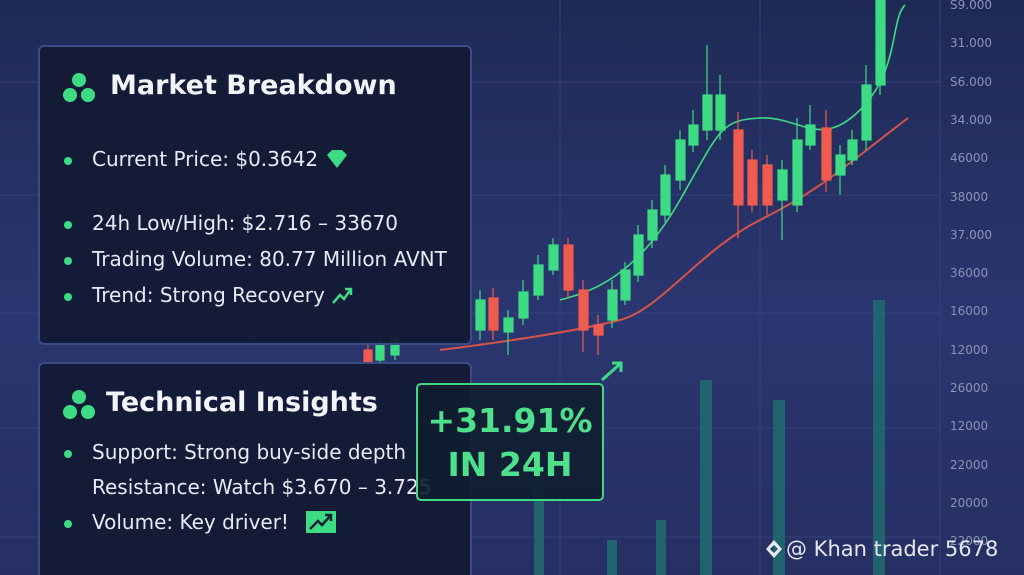 This screenshot has height=575, width=1024. What do you see at coordinates (969, 502) in the screenshot?
I see `axis-label: 20000` at bounding box center [969, 502].